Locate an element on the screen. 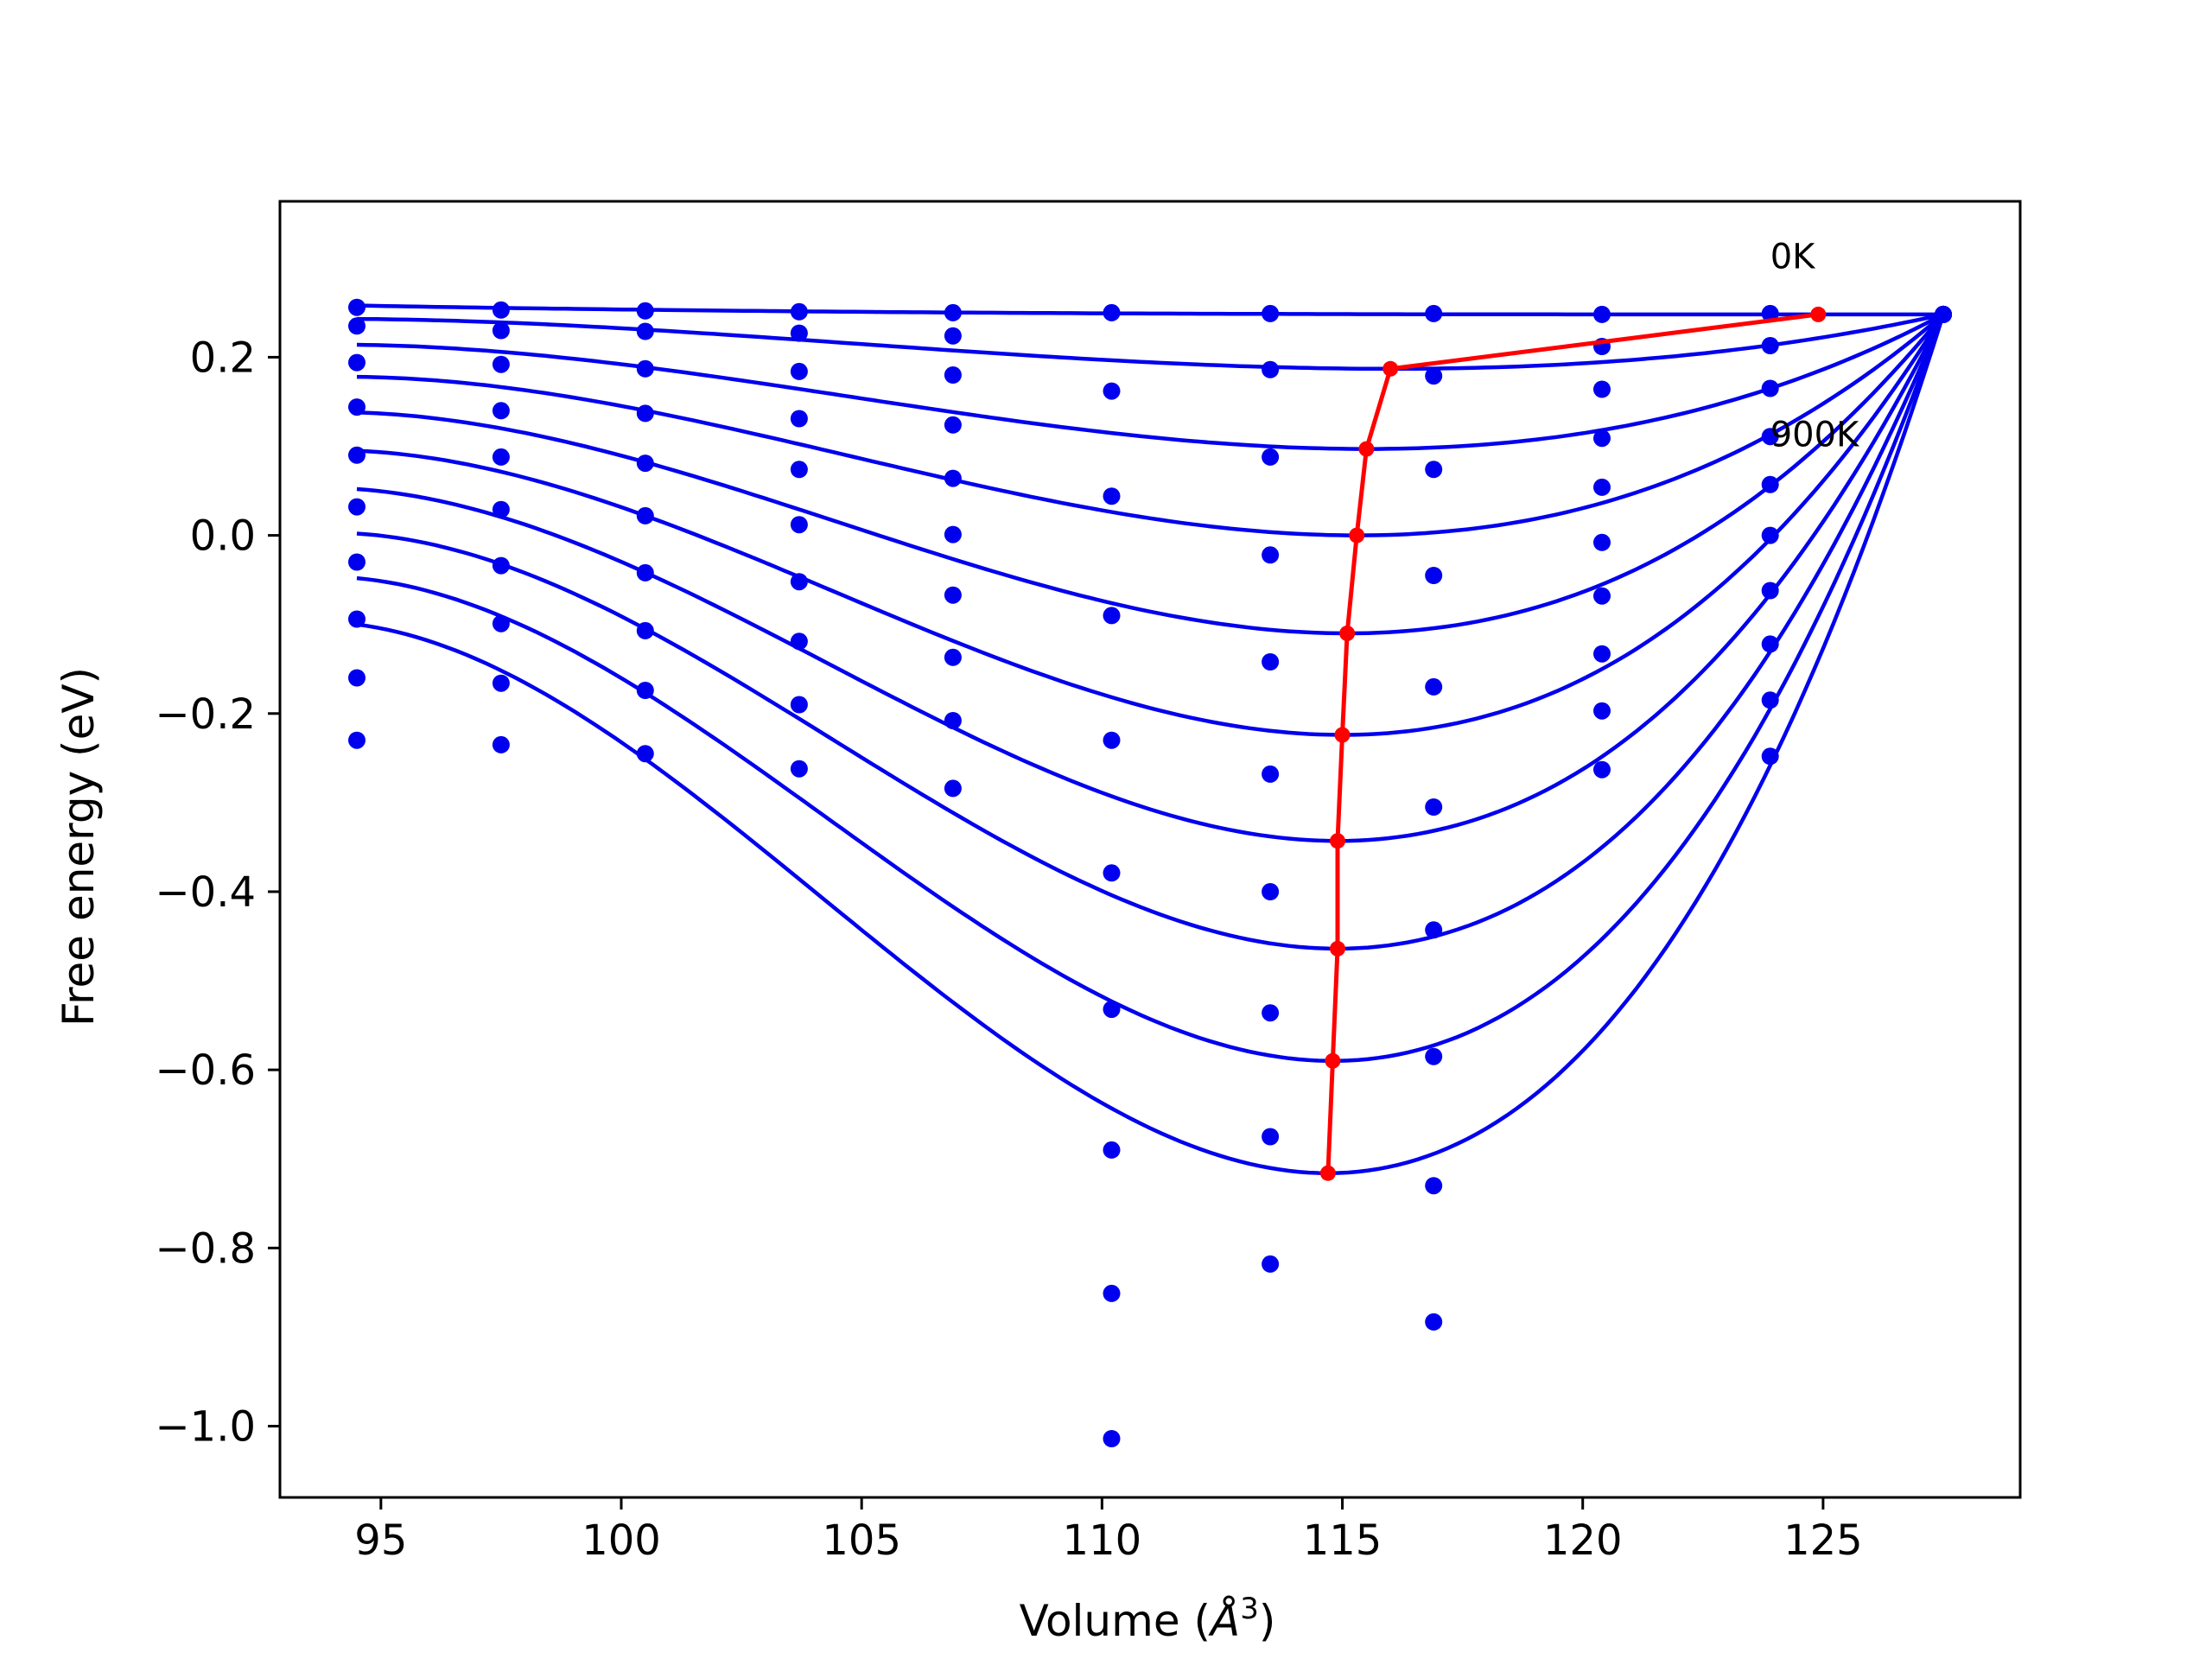 The height and width of the screenshot is (1659, 2212). x-axis-label: Volume (Å3) is located at coordinates (1148, 1619).